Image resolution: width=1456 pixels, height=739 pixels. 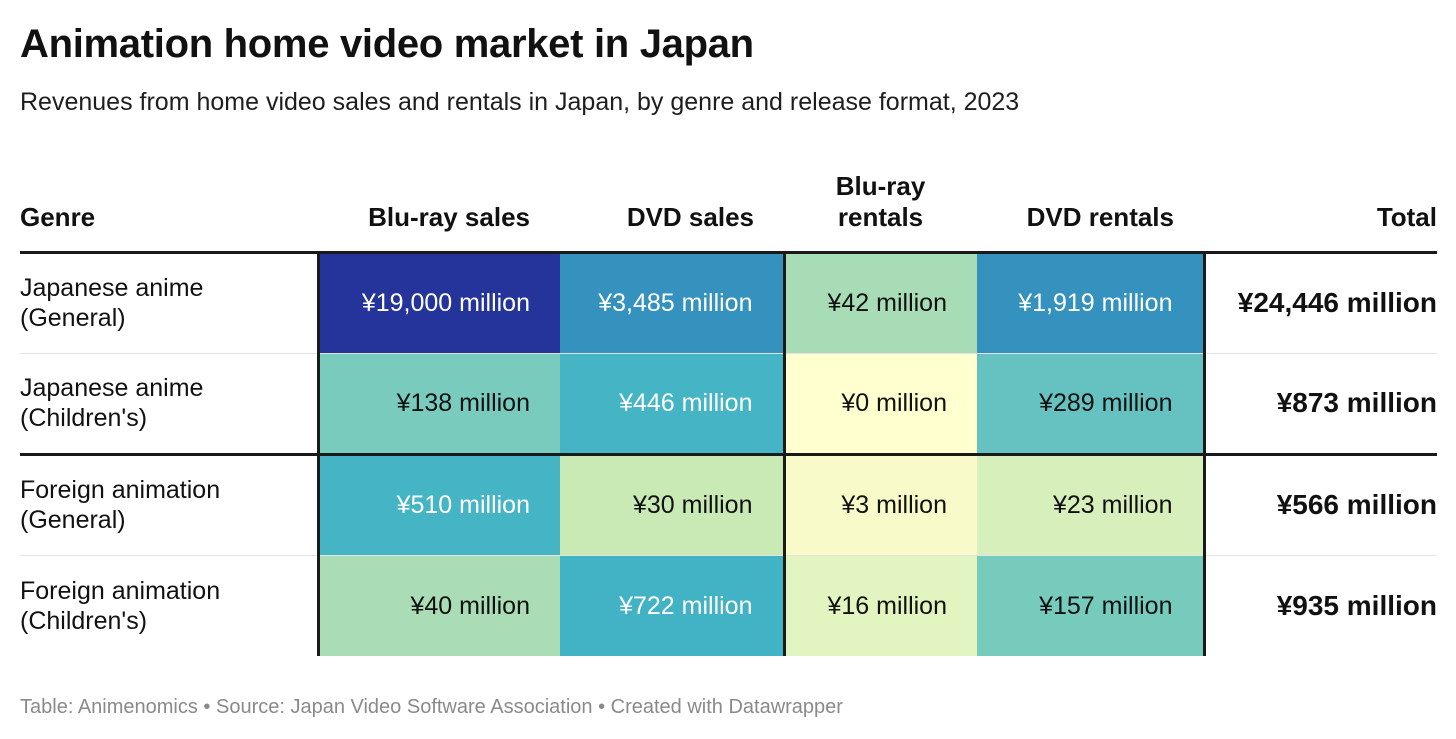 I want to click on column-header-total: Total, so click(x=1320, y=210).